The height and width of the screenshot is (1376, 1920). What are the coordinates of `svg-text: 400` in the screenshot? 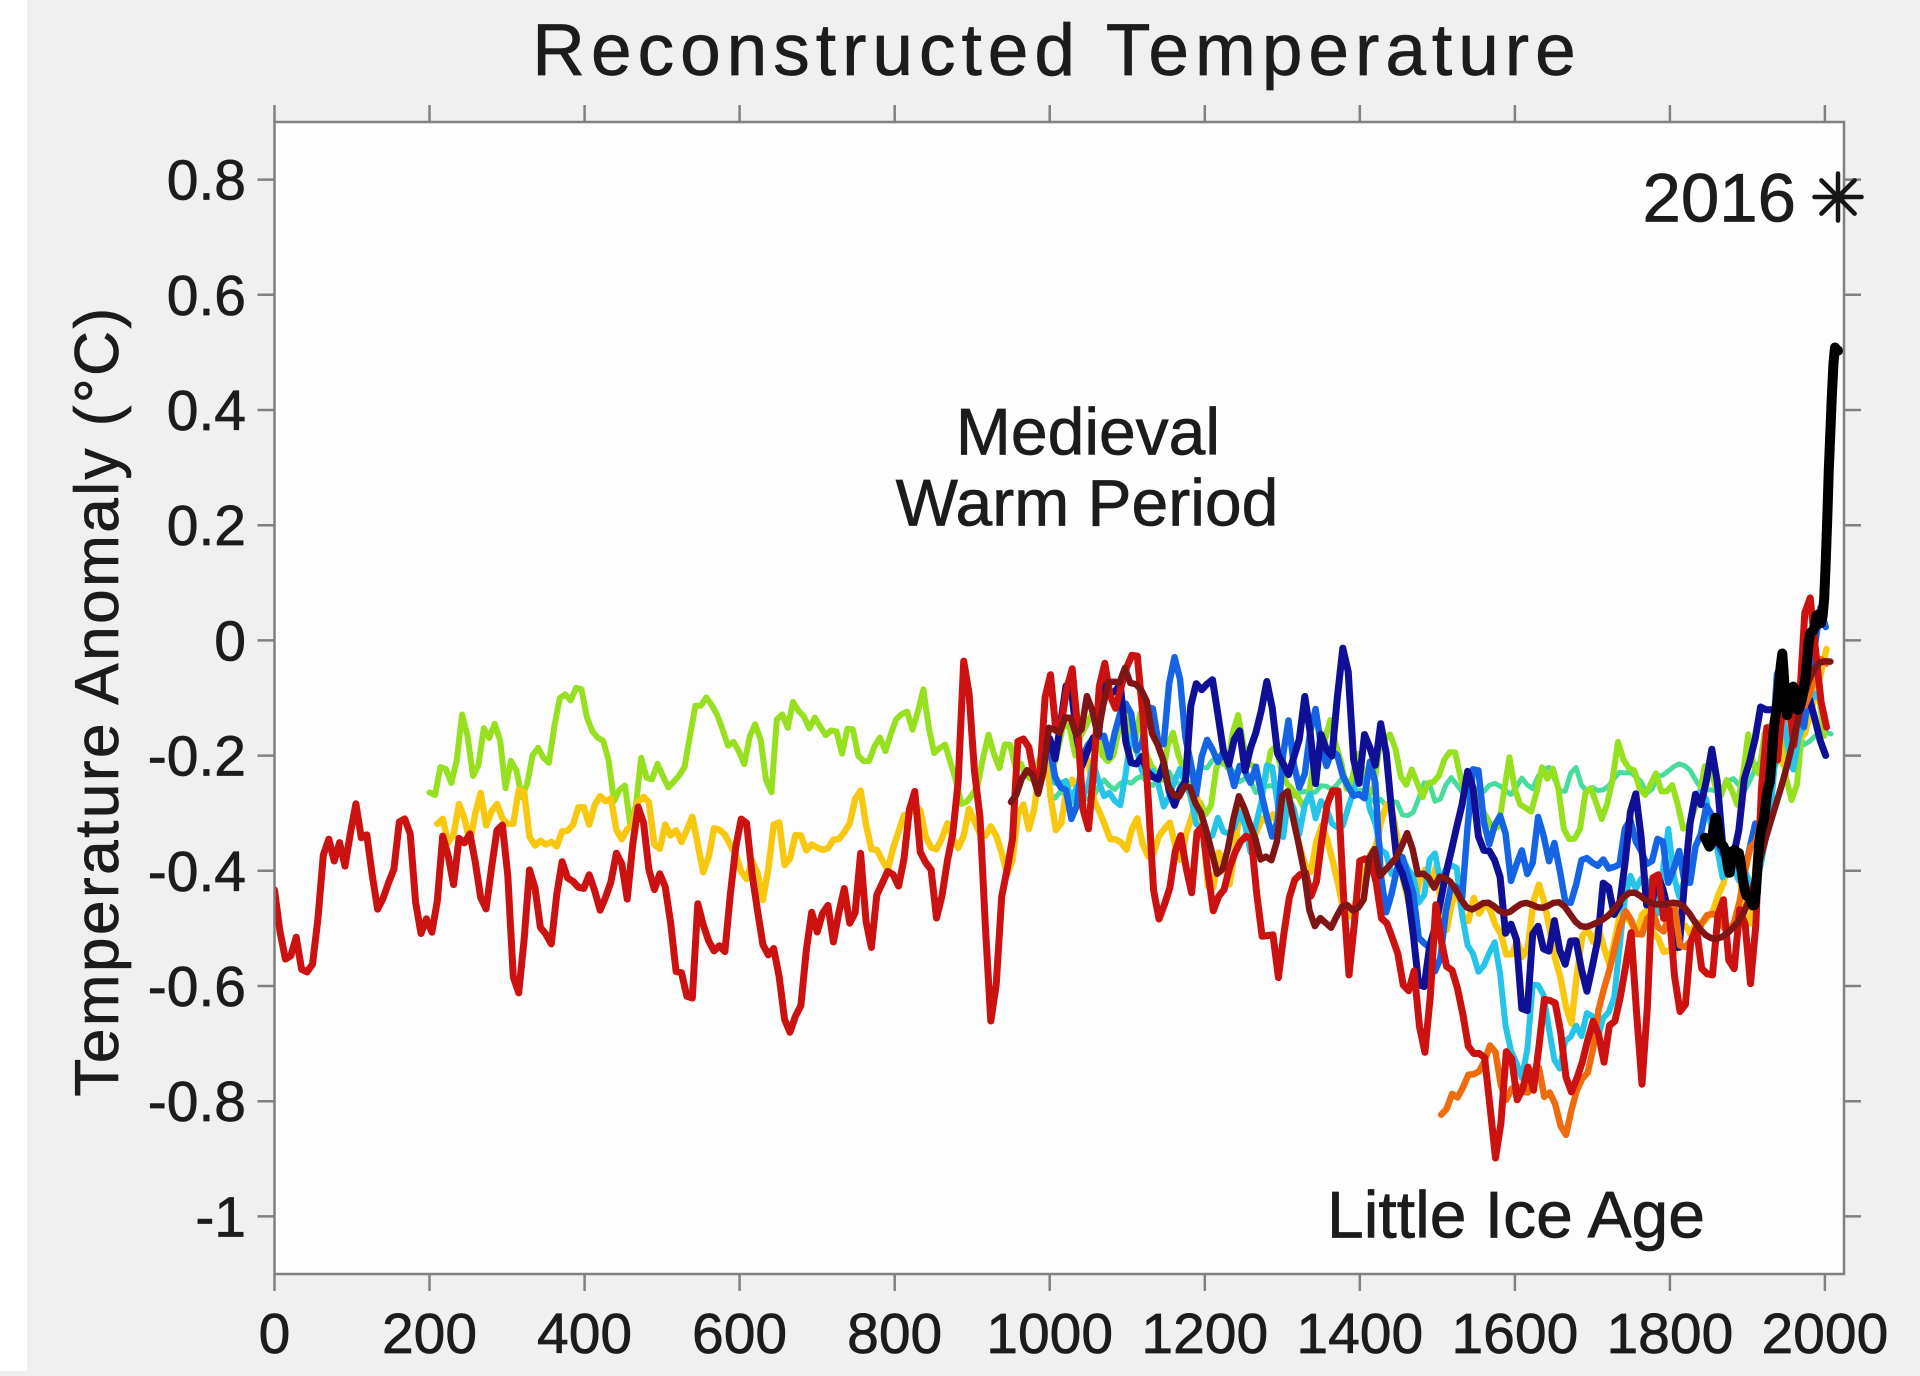 It's located at (584, 1334).